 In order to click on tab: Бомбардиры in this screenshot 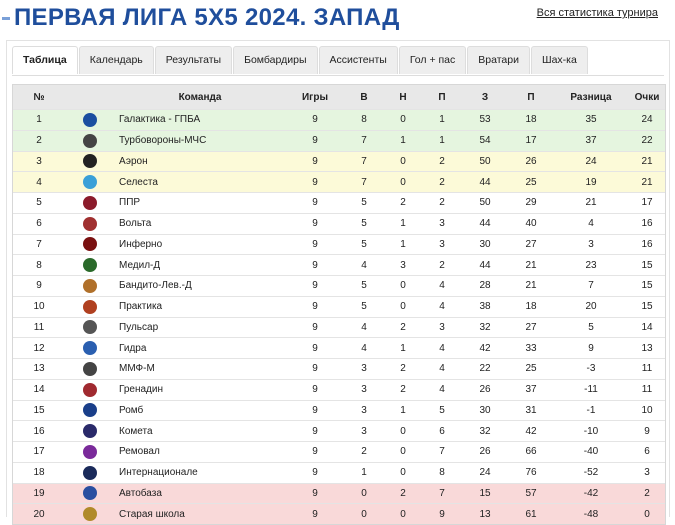, I will do `click(275, 60)`.